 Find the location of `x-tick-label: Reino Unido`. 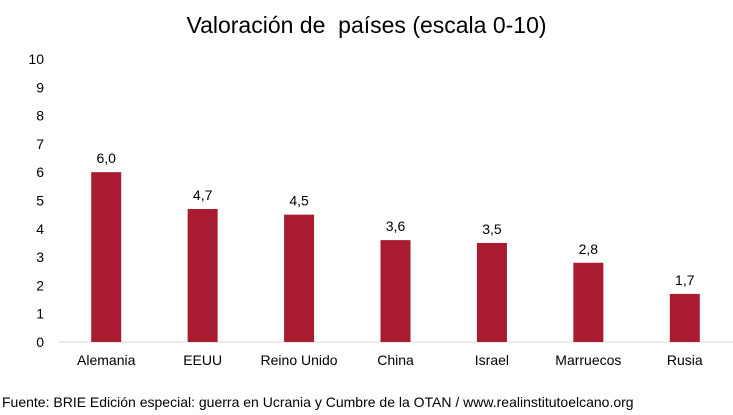

x-tick-label: Reino Unido is located at coordinates (299, 360).